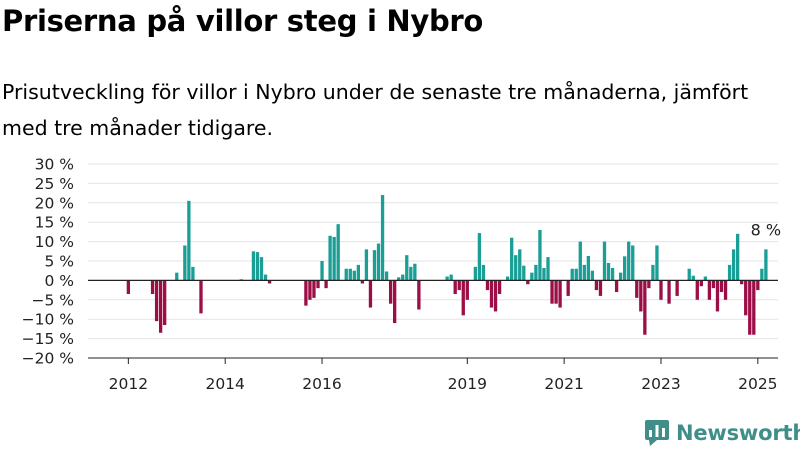 Image resolution: width=800 pixels, height=450 pixels. What do you see at coordinates (660, 384) in the screenshot?
I see `x-tick-label: 2023` at bounding box center [660, 384].